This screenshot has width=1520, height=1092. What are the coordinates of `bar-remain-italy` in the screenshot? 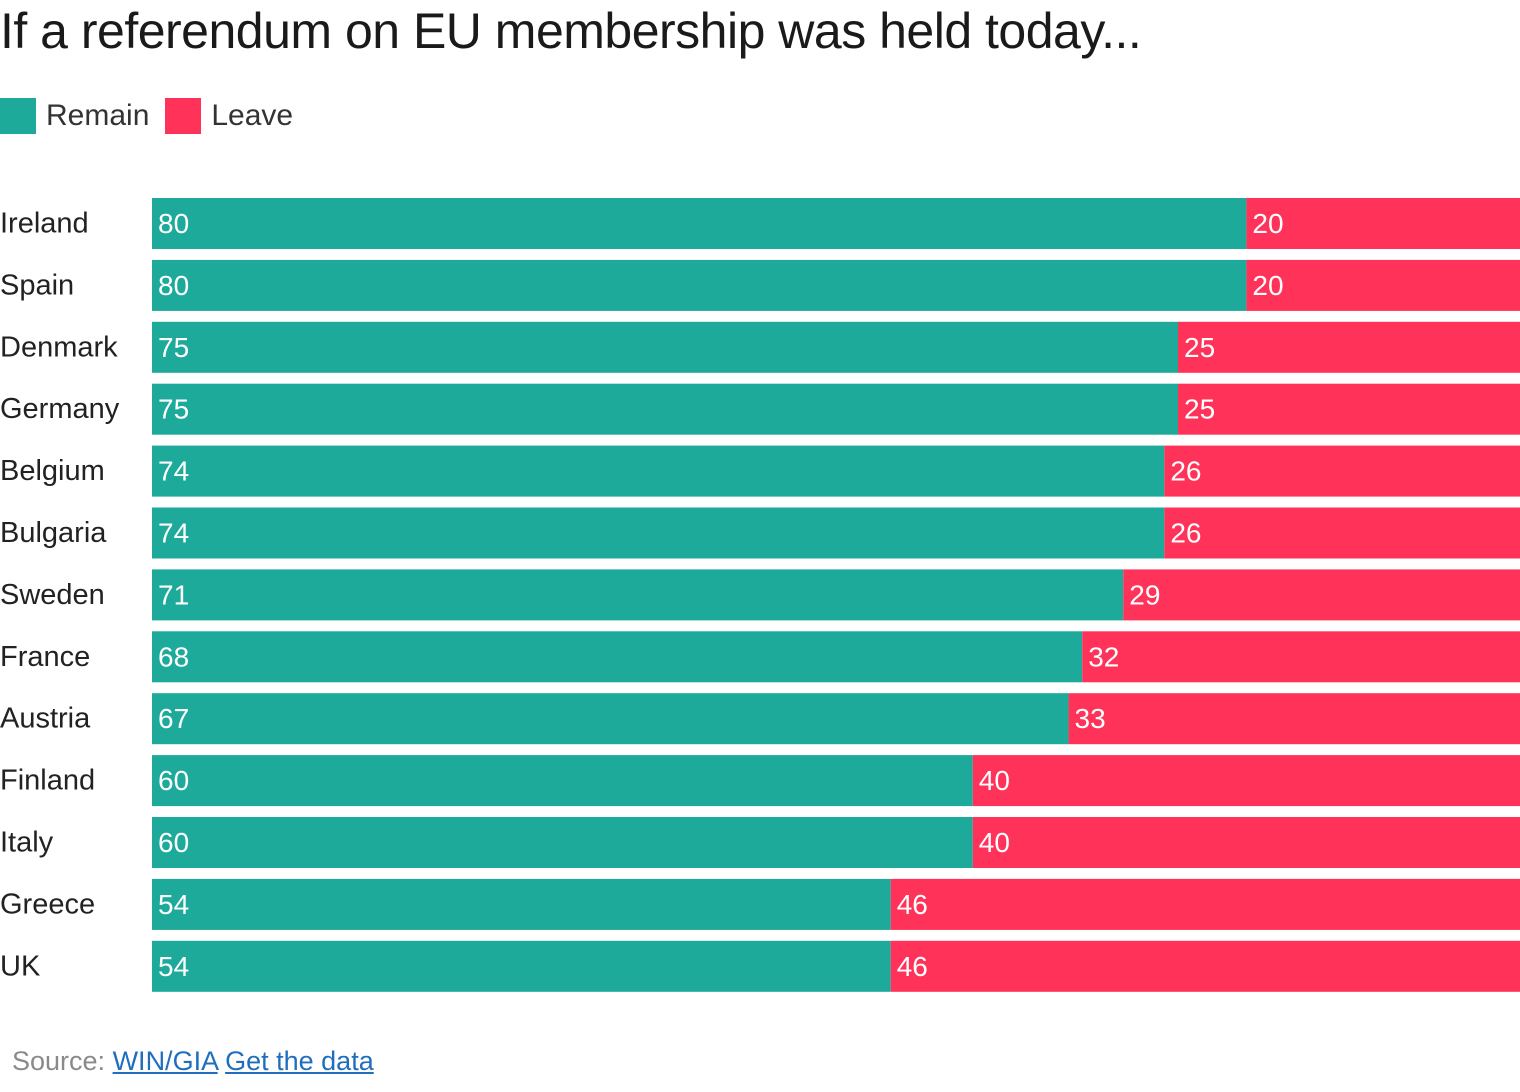 It's located at (562, 842).